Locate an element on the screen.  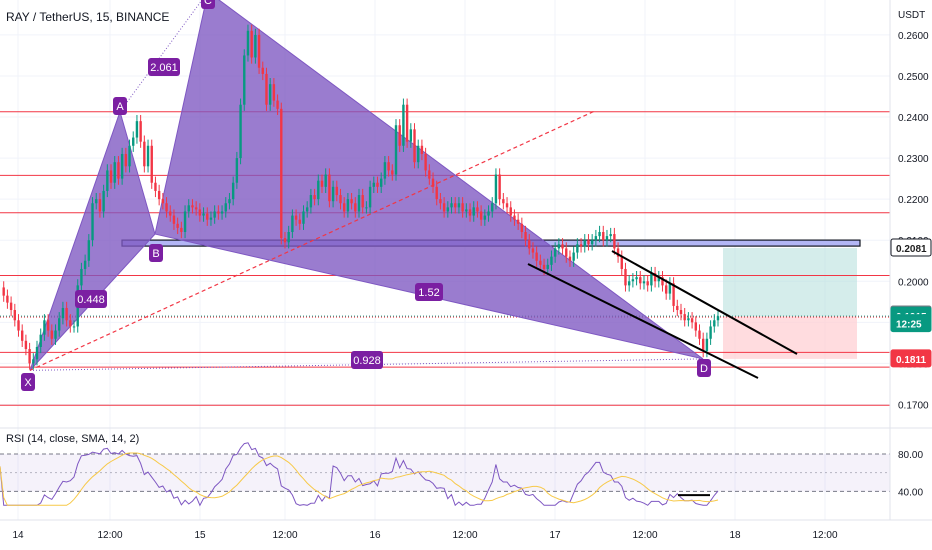
point-d-label: D is located at coordinates (704, 369).